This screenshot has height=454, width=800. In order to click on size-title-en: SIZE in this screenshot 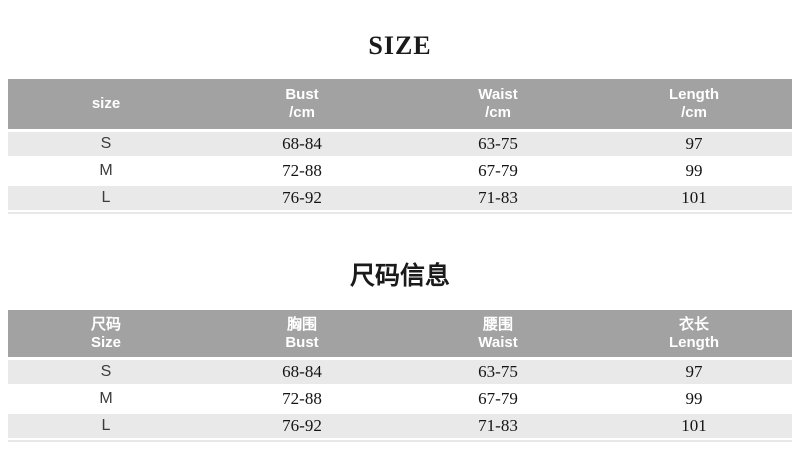, I will do `click(400, 45)`.